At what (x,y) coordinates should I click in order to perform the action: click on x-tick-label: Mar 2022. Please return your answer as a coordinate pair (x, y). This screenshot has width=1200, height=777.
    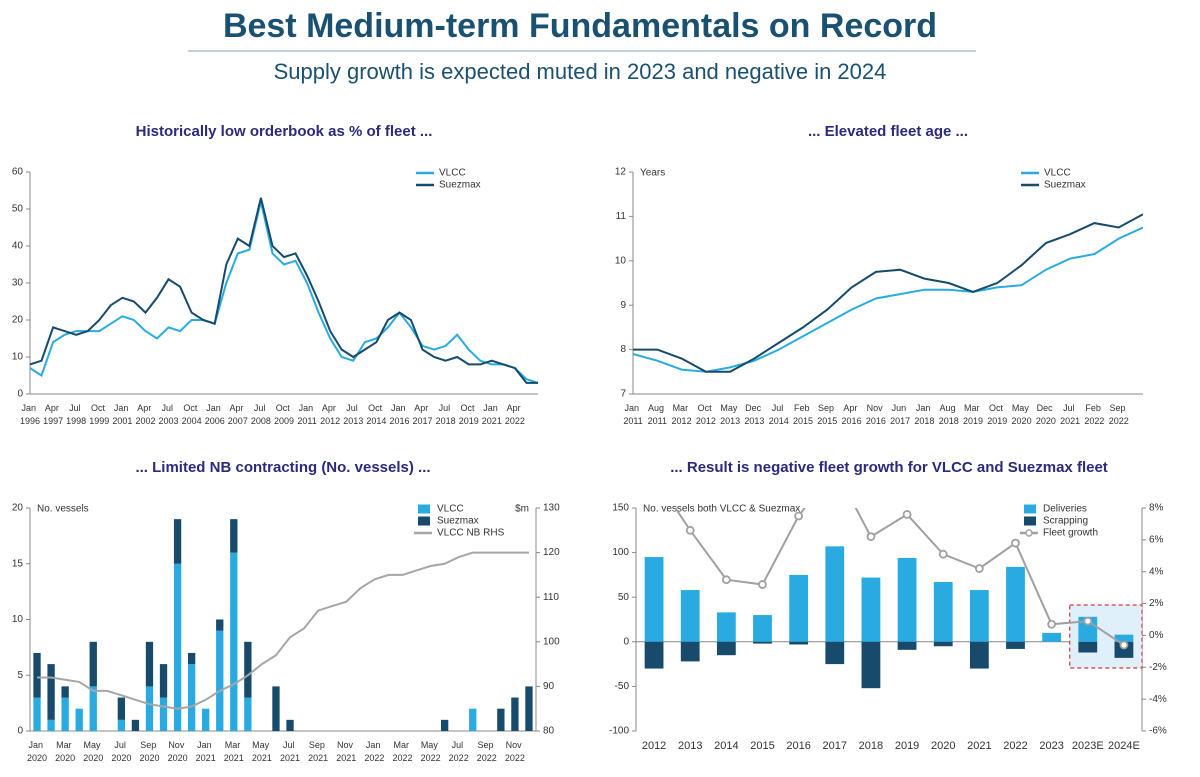
    Looking at the image, I should click on (402, 751).